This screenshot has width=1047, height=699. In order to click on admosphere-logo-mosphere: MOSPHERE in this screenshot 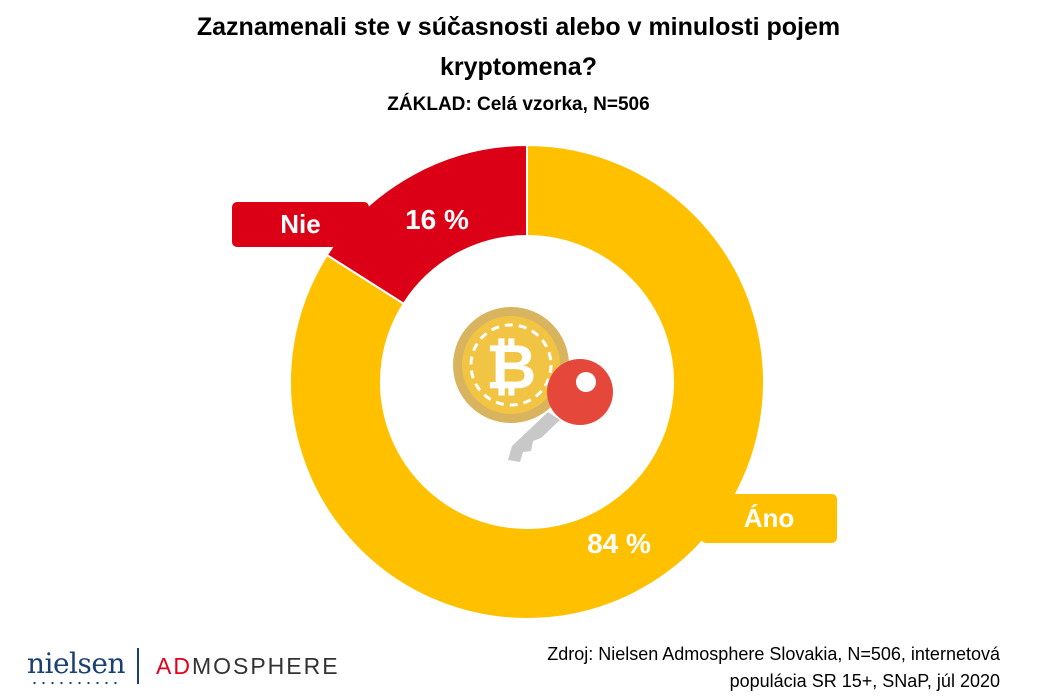, I will do `click(265, 666)`.